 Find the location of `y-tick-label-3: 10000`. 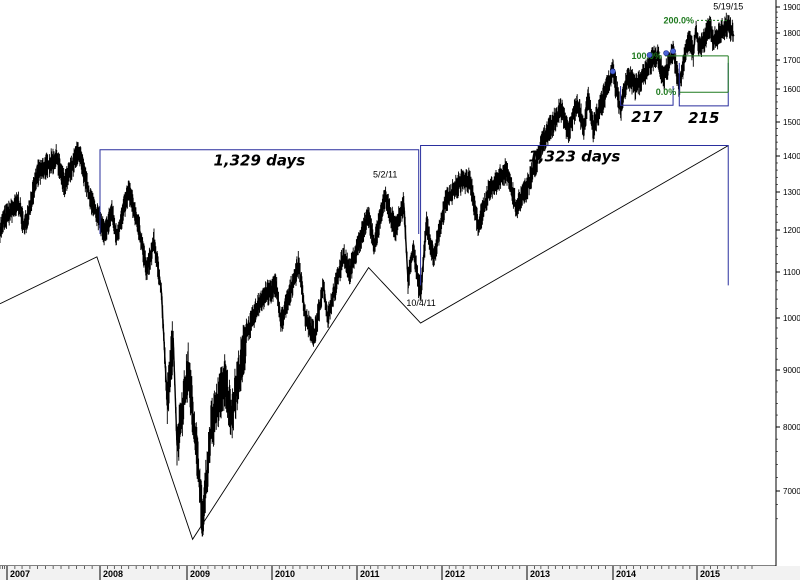

y-tick-label-3: 10000 is located at coordinates (791, 318).